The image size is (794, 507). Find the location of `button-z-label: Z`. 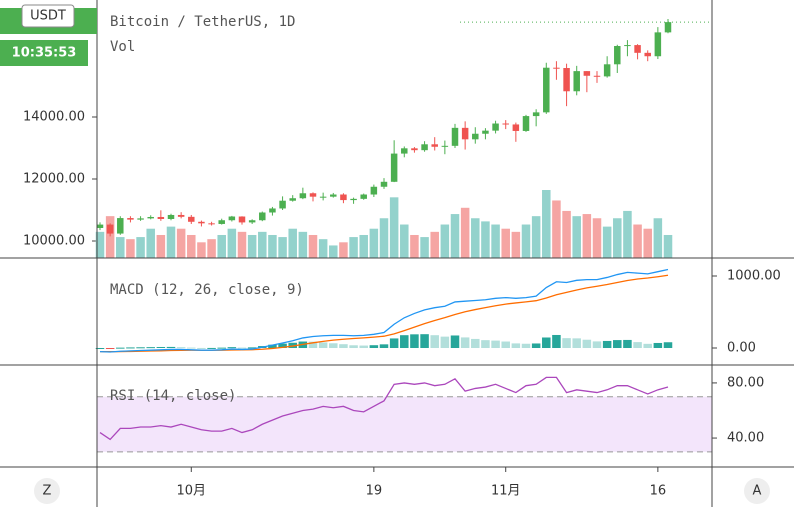

button-z-label: Z is located at coordinates (47, 491).